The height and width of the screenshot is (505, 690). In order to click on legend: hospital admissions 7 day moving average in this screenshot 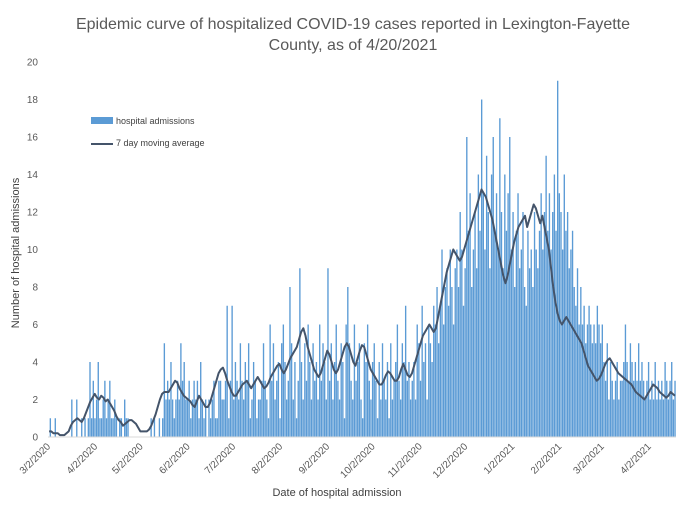, I will do `click(148, 132)`.